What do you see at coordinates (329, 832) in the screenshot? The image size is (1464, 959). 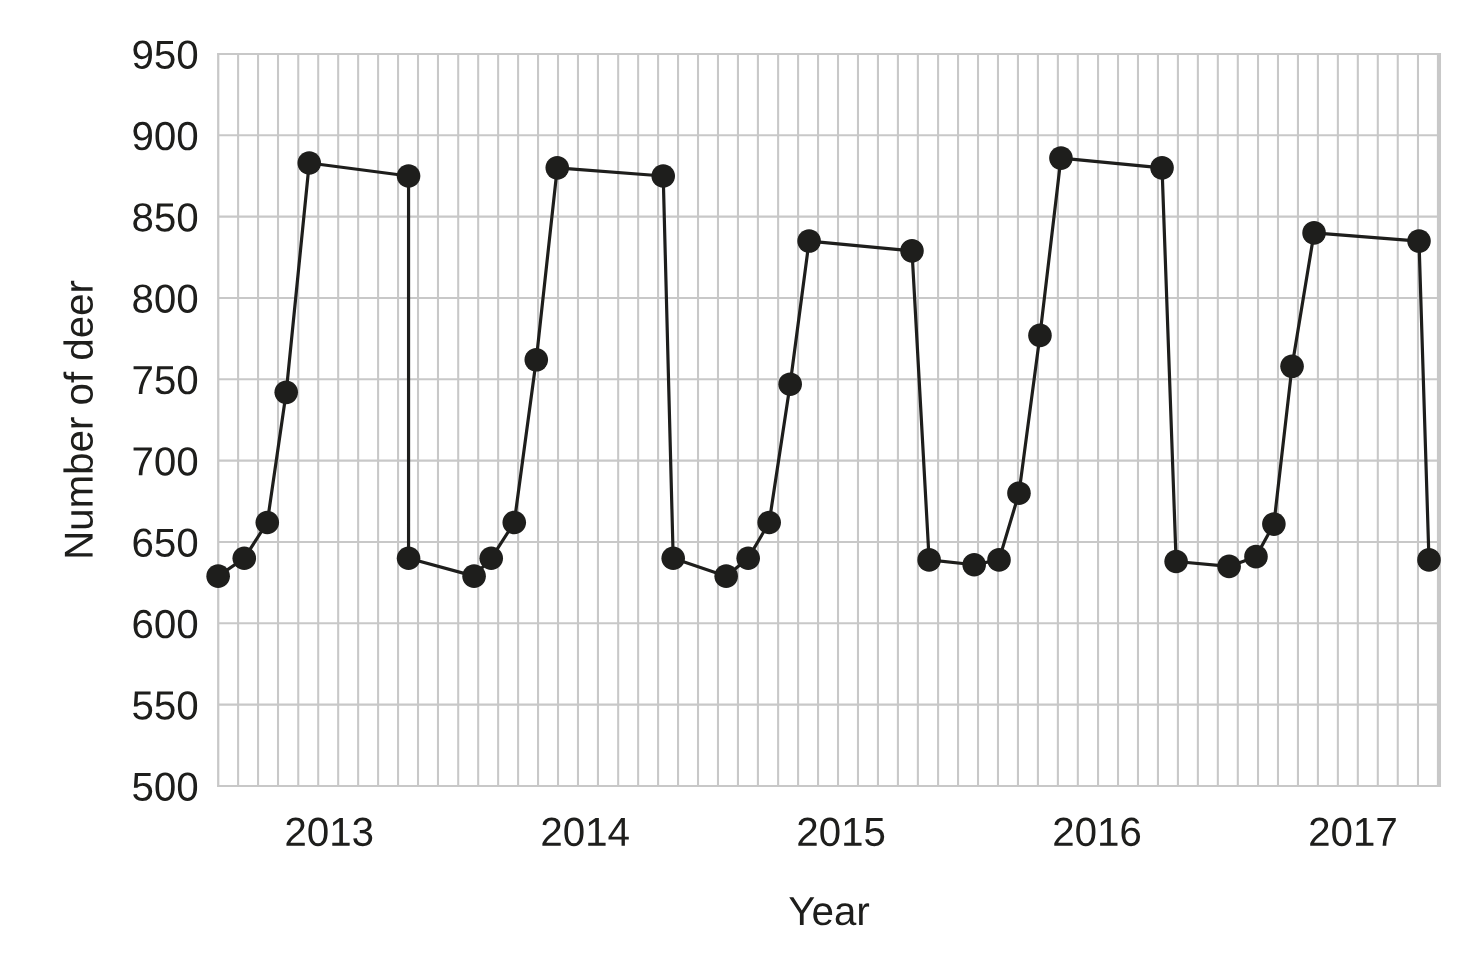 I see `x-tick-label: 2013` at bounding box center [329, 832].